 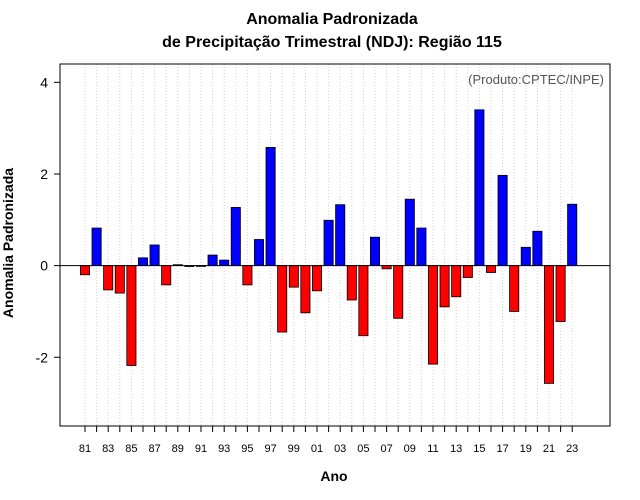 I want to click on bar-2000, so click(x=305, y=289).